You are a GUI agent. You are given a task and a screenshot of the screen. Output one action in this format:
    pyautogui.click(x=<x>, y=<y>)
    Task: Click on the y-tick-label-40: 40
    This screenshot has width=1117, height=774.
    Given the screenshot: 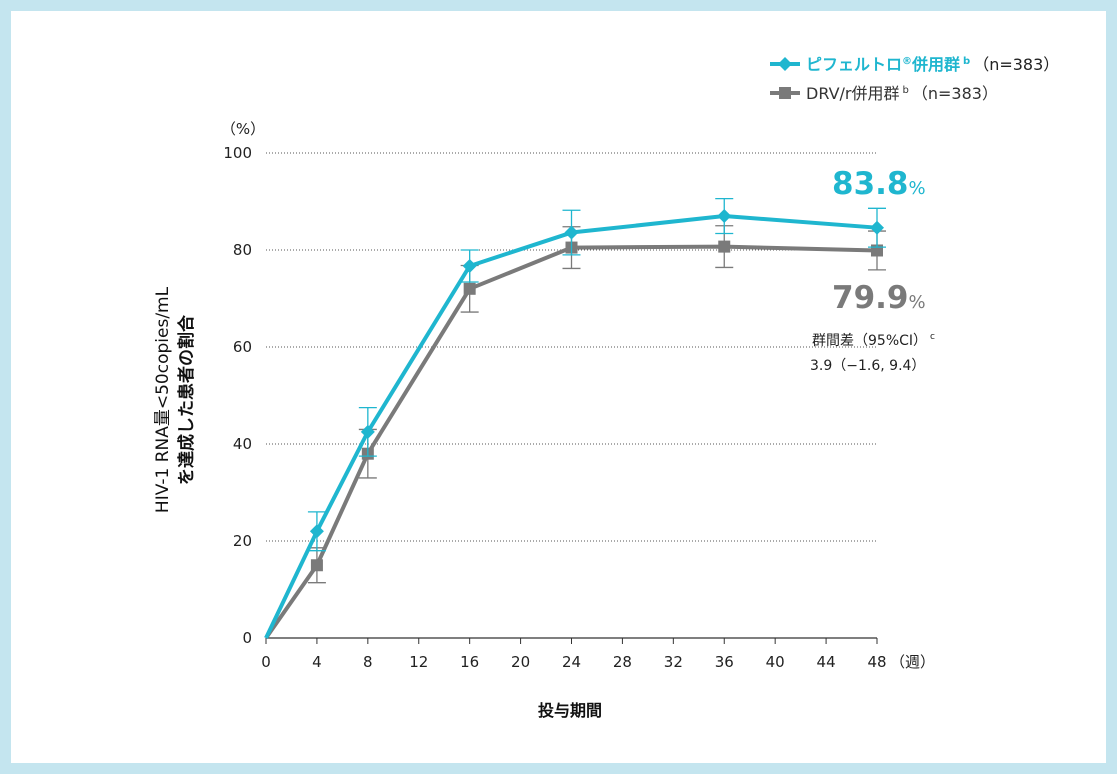 What is the action you would take?
    pyautogui.click(x=242, y=444)
    